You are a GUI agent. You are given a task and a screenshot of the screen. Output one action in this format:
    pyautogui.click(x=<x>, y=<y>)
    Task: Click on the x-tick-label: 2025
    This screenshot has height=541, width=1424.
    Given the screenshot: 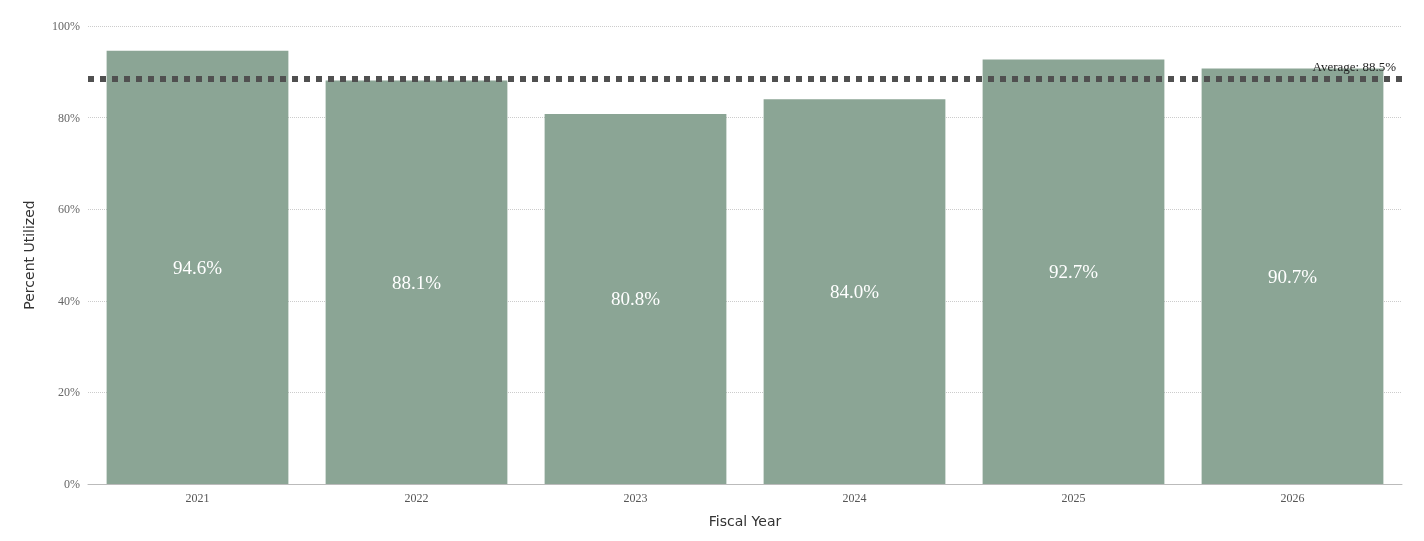 What is the action you would take?
    pyautogui.click(x=1073, y=498)
    